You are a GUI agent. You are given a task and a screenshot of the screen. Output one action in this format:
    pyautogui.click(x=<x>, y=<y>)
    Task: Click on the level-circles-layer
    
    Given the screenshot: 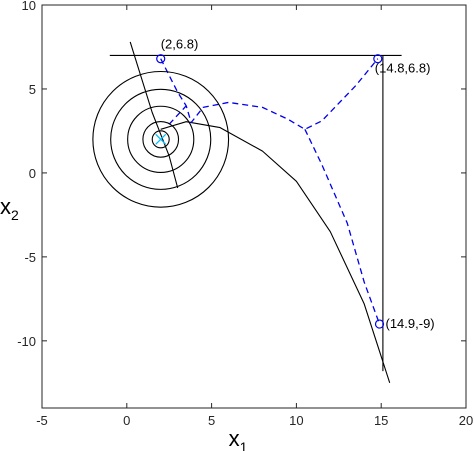 What is the action you would take?
    pyautogui.click(x=161, y=139)
    